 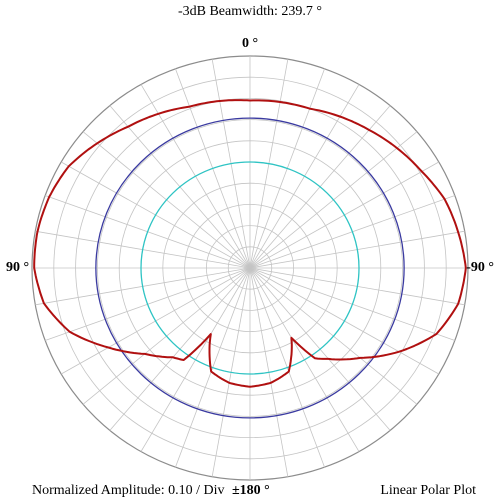 What do you see at coordinates (250, 11) in the screenshot?
I see `chart-title: -3dB Beamwidth: 239.7 °` at bounding box center [250, 11].